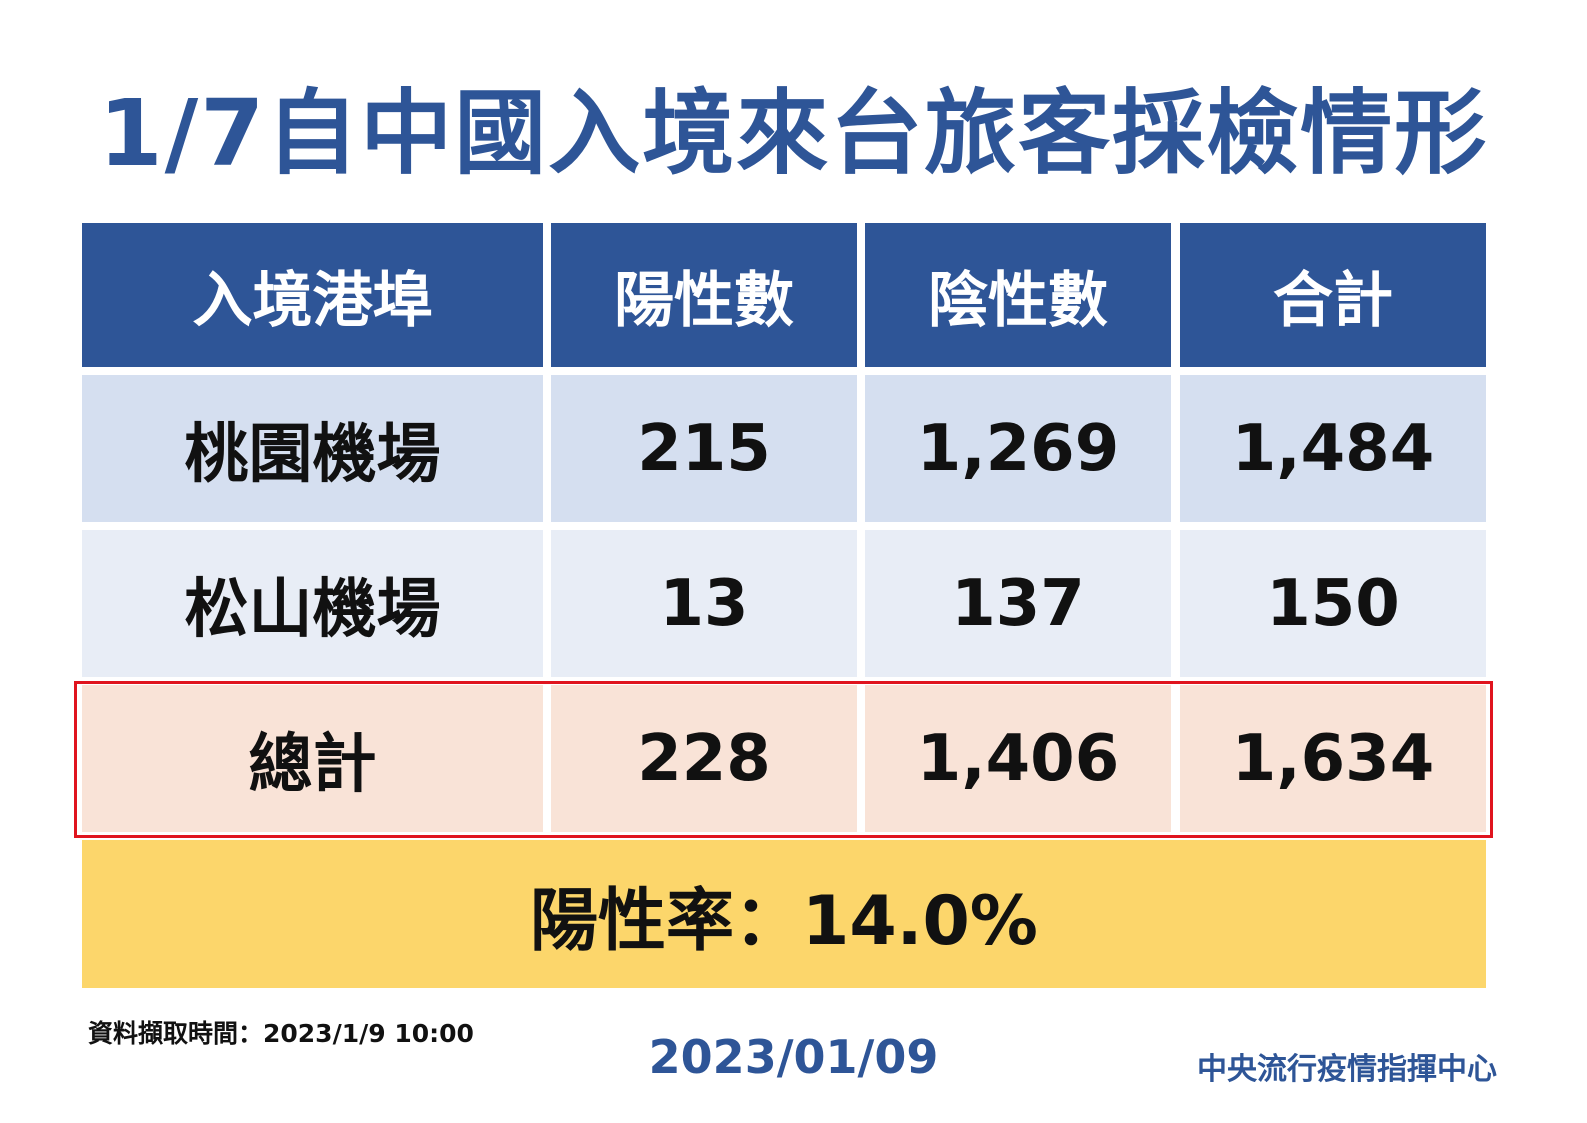 Image resolution: width=1587 pixels, height=1123 pixels. I want to click on row-songshan-positive: 13, so click(704, 603).